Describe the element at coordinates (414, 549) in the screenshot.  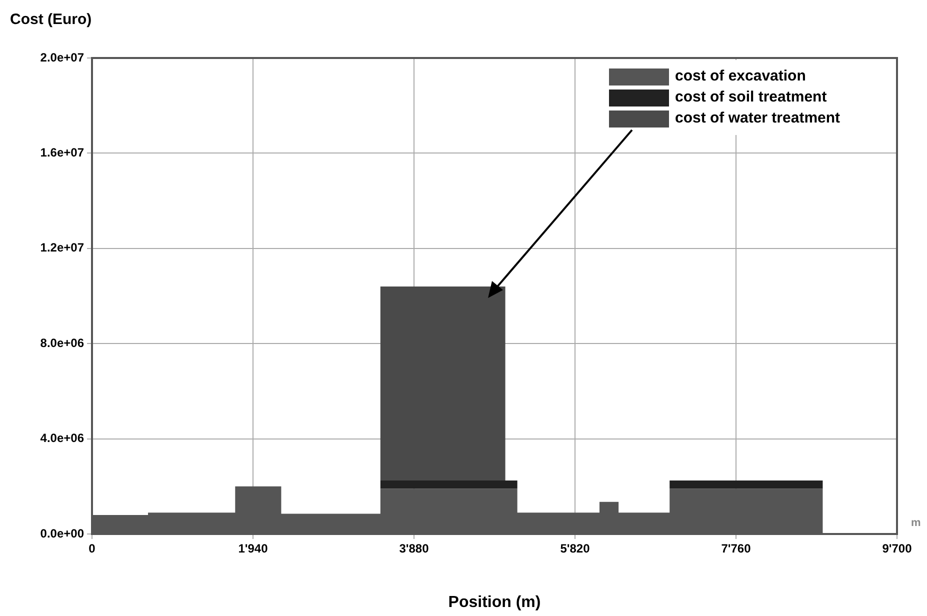
I see `x-tick-label: 3'880` at that location.